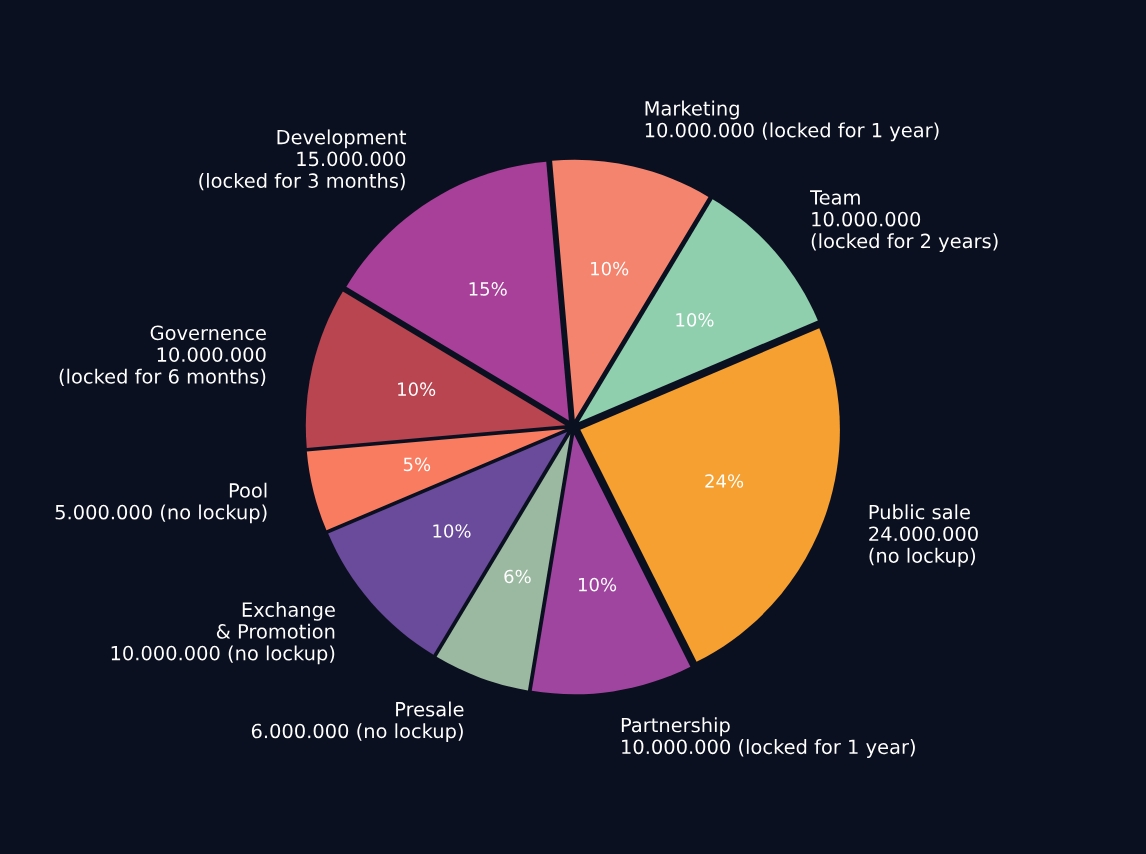 Image resolution: width=1146 pixels, height=854 pixels. I want to click on data-label: 6%, so click(517, 576).